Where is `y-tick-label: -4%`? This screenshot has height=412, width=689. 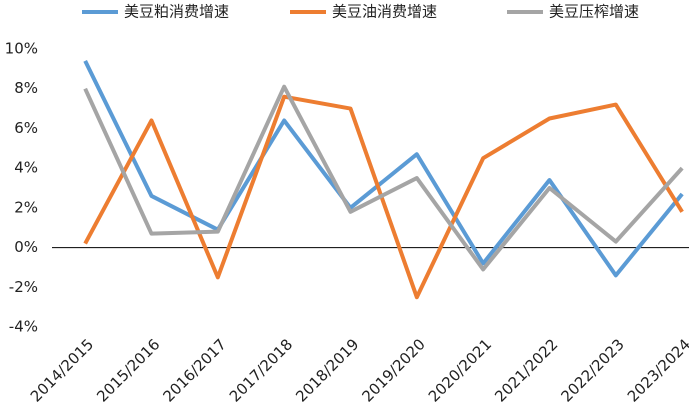 y-tick-label: -4% is located at coordinates (23, 327).